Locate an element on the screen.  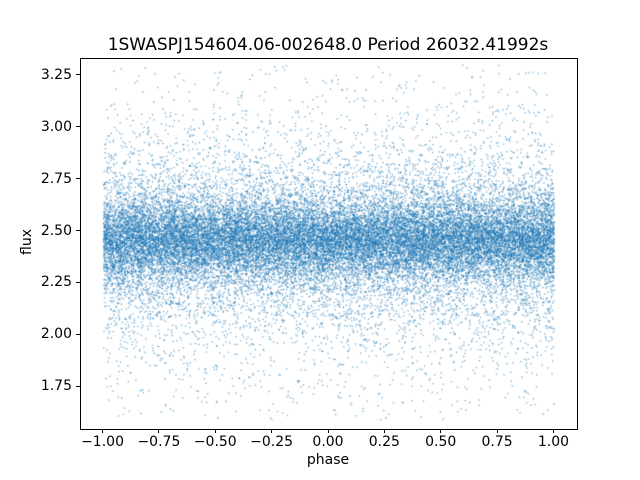
x-axis-label: phase is located at coordinates (328, 460).